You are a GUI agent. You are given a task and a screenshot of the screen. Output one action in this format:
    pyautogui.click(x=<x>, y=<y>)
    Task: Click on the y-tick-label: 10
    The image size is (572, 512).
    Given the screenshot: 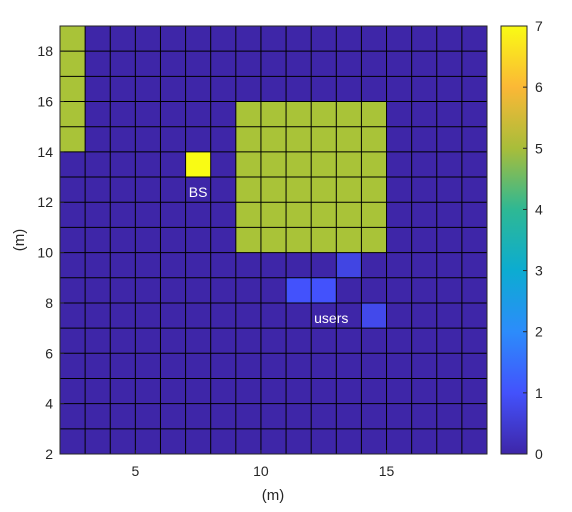 What is the action you would take?
    pyautogui.click(x=45, y=253)
    